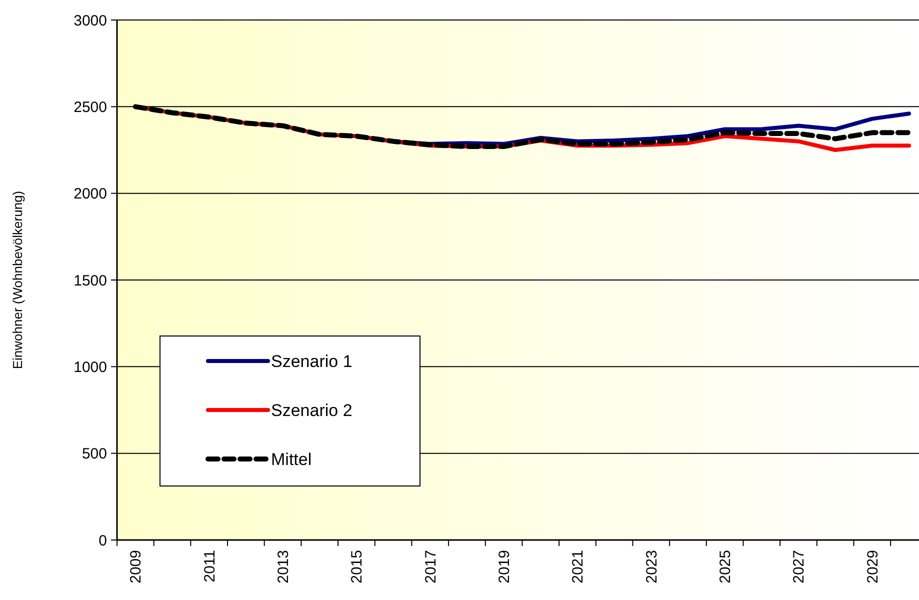 Image resolution: width=919 pixels, height=600 pixels. I want to click on x-tick-label: 2011, so click(209, 566).